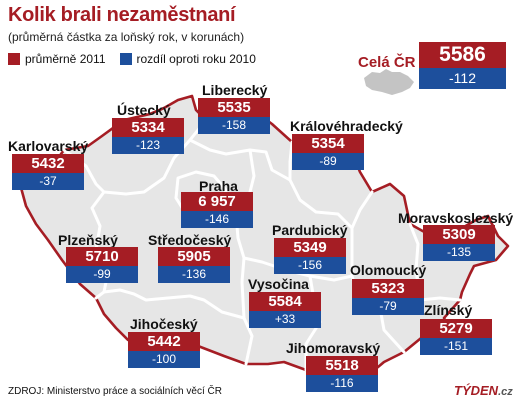  I want to click on legend-avg-swatch, so click(14, 59).